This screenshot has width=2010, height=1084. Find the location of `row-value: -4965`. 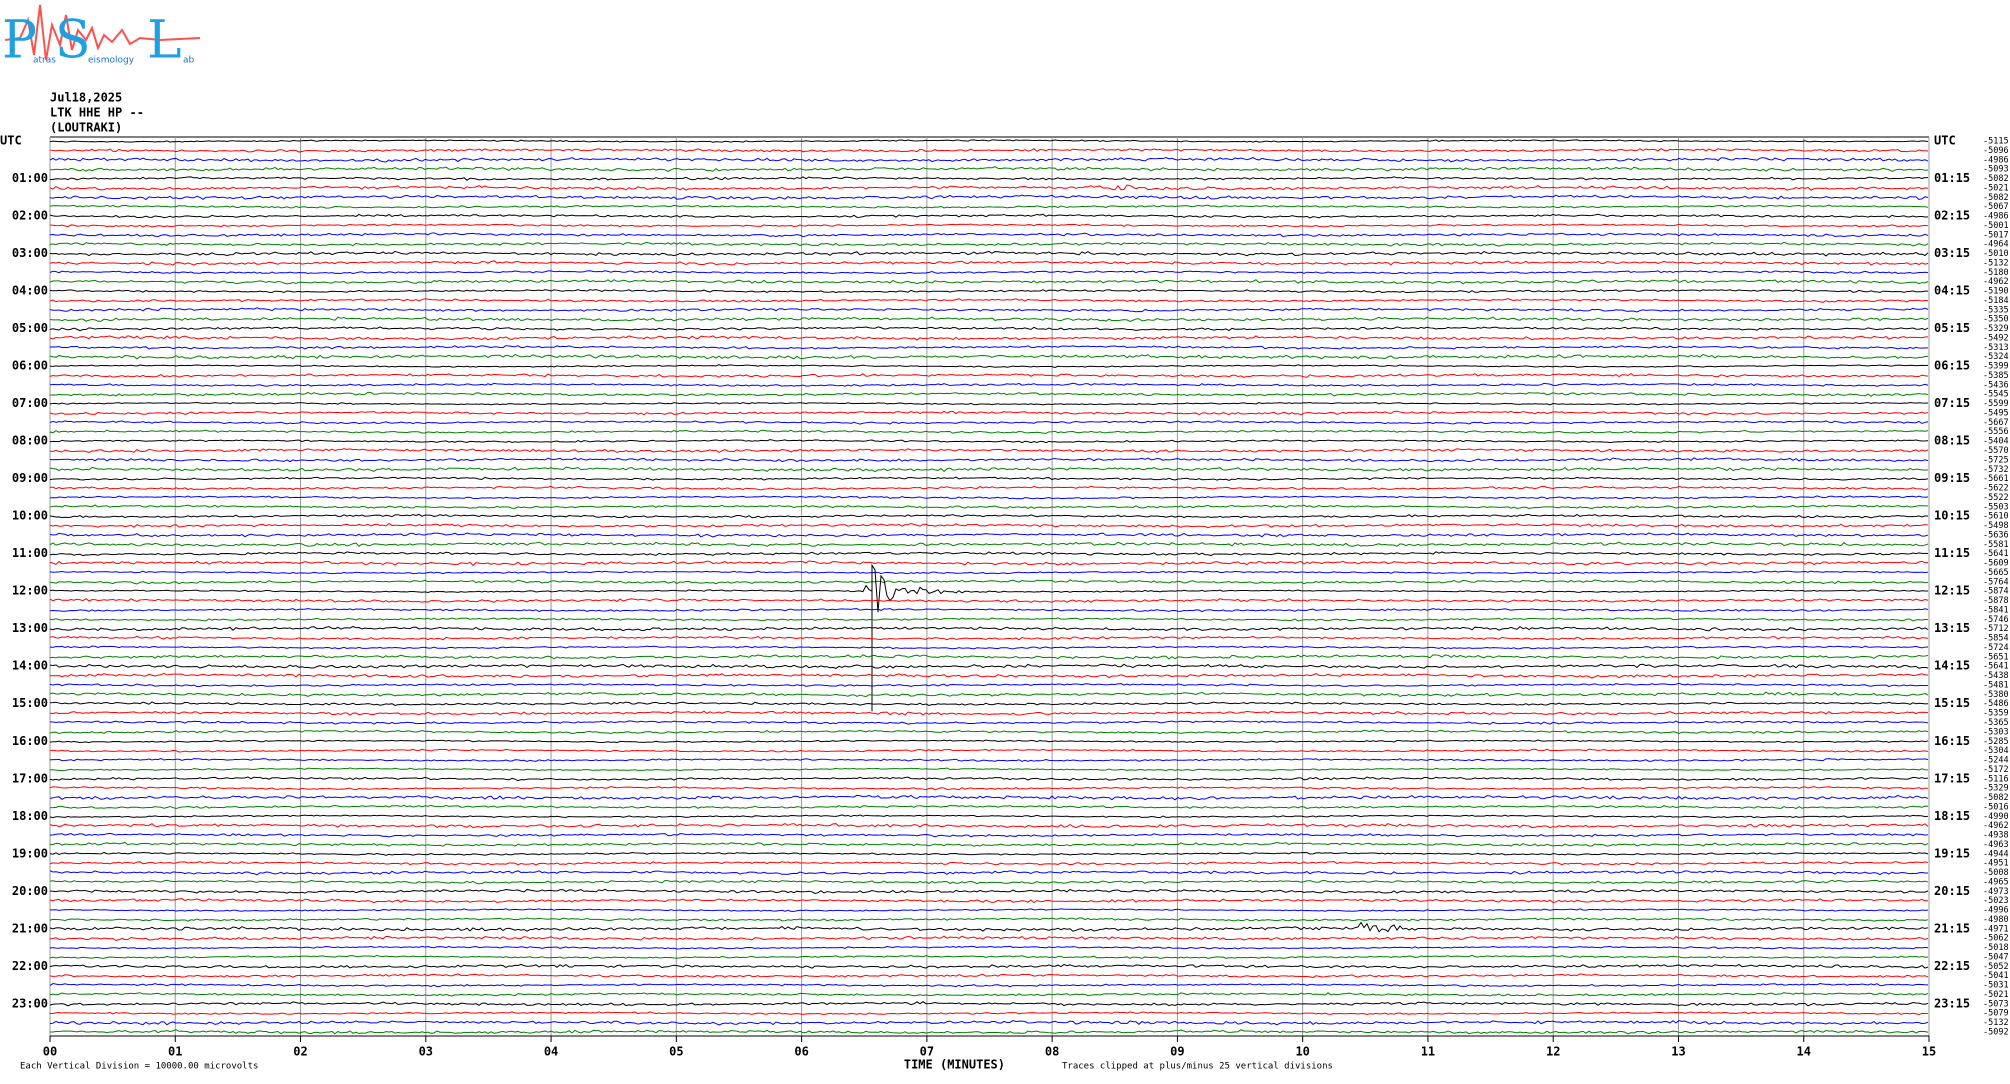

row-value: -4965 is located at coordinates (1996, 882).